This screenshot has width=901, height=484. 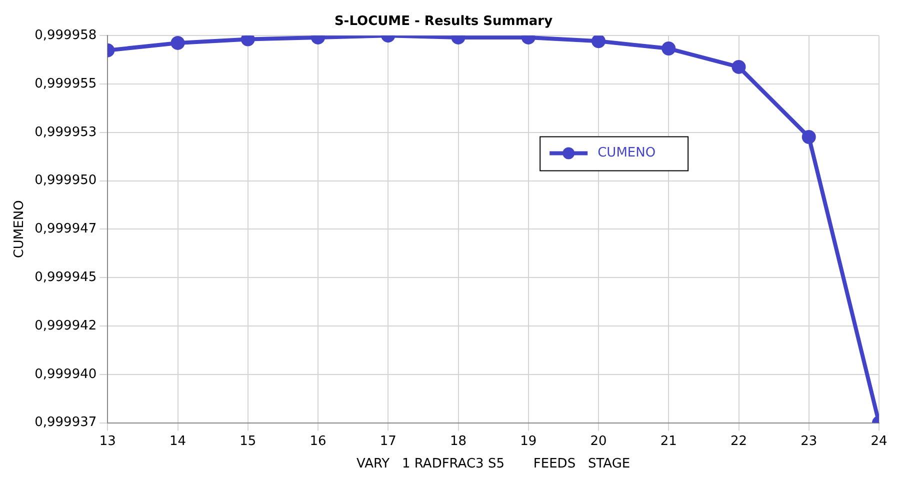 I want to click on chart-title: S-LOCUME - Results Summary, so click(x=444, y=22).